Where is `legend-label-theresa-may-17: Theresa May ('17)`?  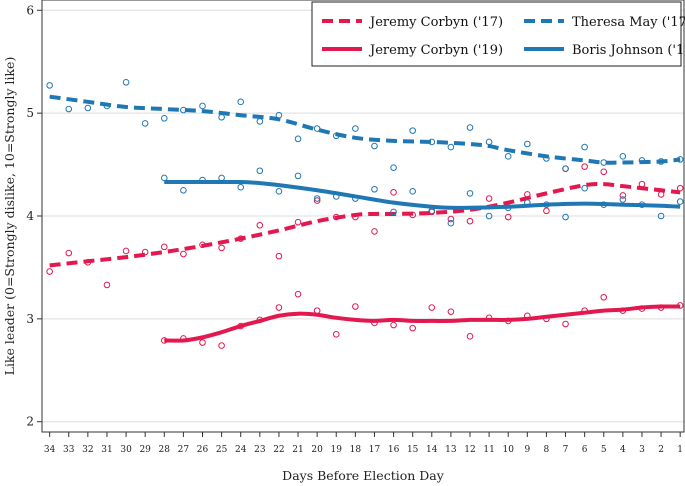
legend-label-theresa-may-17: Theresa May ('17) is located at coordinates (628, 22).